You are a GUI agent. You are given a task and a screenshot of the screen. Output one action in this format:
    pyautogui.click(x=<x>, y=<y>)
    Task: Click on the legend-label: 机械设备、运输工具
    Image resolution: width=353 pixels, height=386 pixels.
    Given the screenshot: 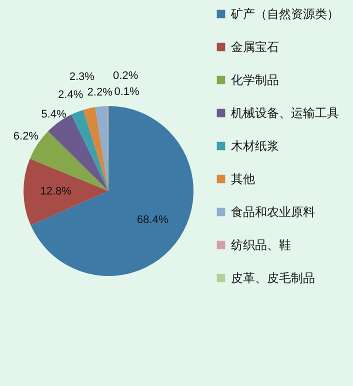 What is the action you would take?
    pyautogui.click(x=285, y=113)
    